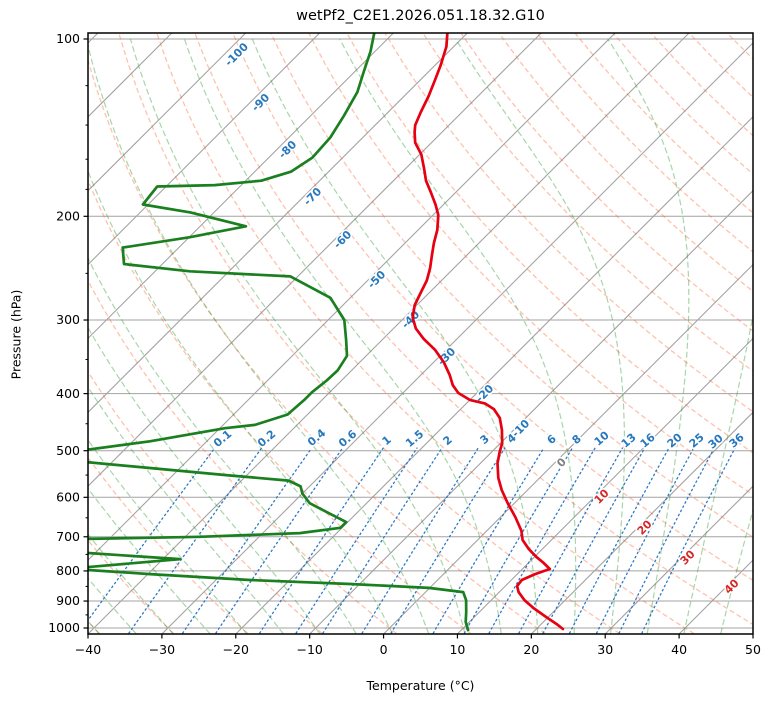 The height and width of the screenshot is (708, 775). I want to click on isotherm-label: -60, so click(342, 239).